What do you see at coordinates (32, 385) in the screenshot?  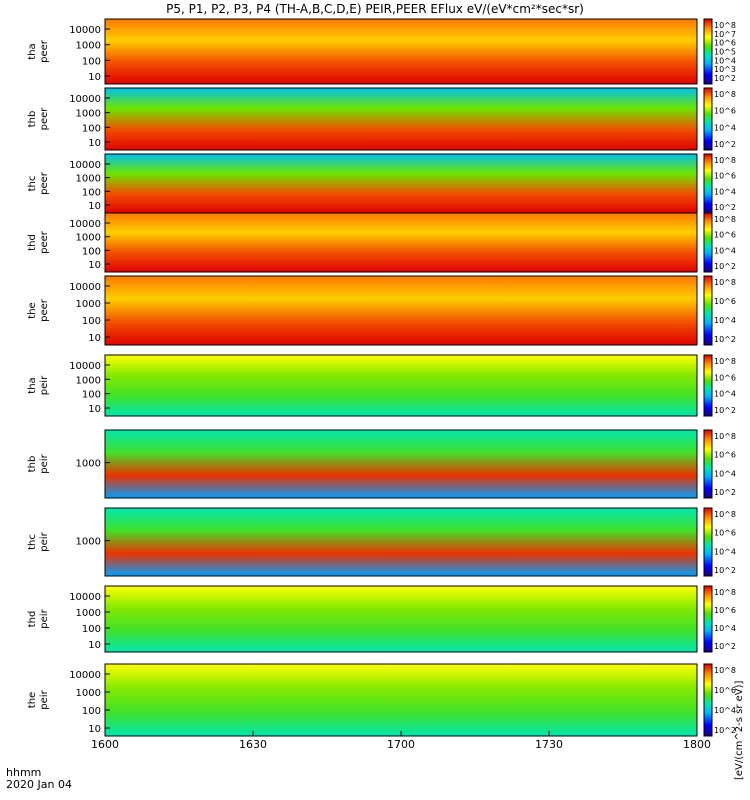 I see `y-label-tha_peir-0: tha` at bounding box center [32, 385].